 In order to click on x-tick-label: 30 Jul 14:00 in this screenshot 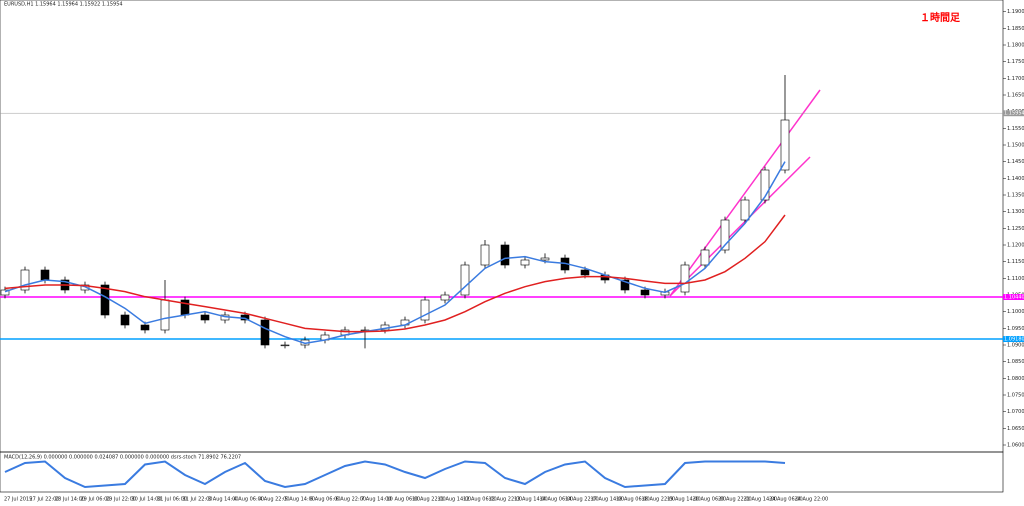, I will do `click(147, 500)`.